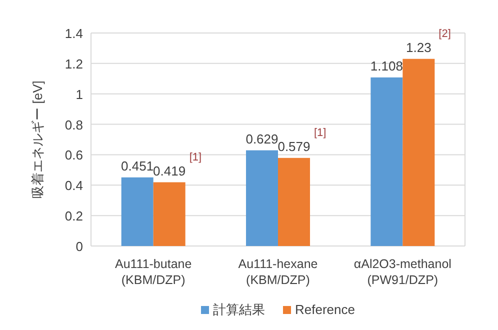  Describe the element at coordinates (419, 47) in the screenshot. I see `data-label: 1.23` at that location.